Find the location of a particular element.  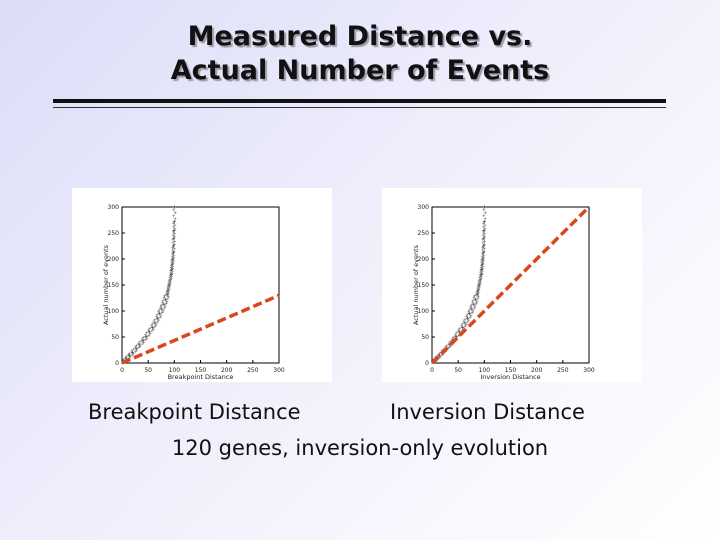

title-rule-thick is located at coordinates (359, 101).